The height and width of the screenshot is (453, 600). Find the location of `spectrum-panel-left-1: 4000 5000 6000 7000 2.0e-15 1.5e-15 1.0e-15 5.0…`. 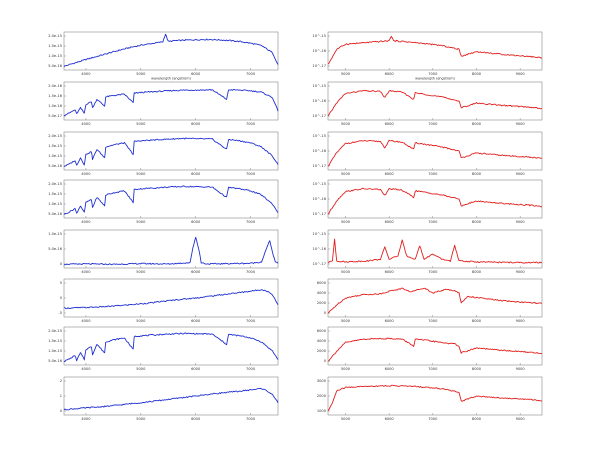

spectrum-panel-left-1: 4000 5000 6000 7000 2.0e-15 1.5e-15 1.0e-15 5.0… is located at coordinates (163, 56).